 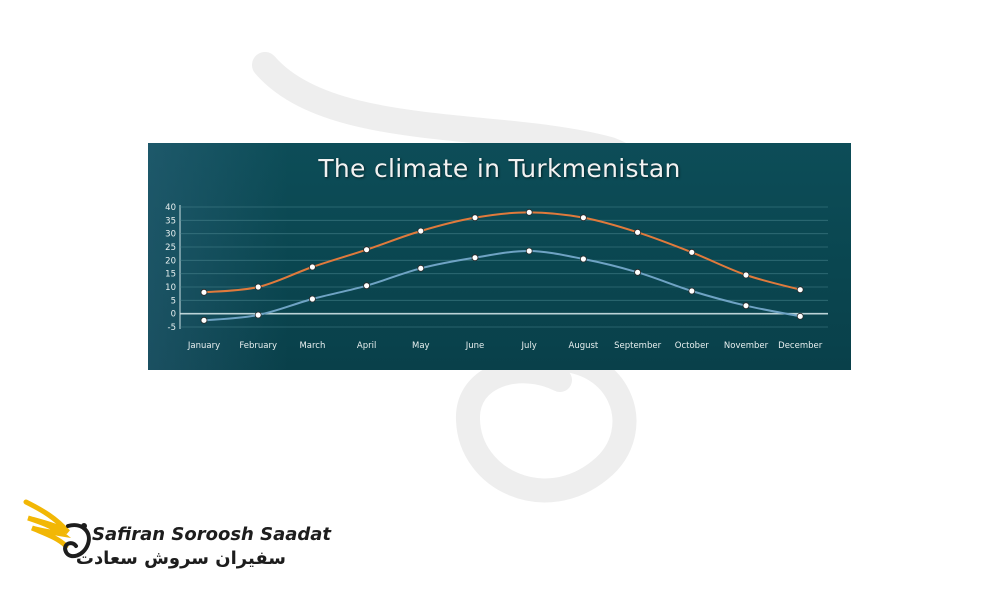 What do you see at coordinates (366, 346) in the screenshot?
I see `x-tick-label: April` at bounding box center [366, 346].